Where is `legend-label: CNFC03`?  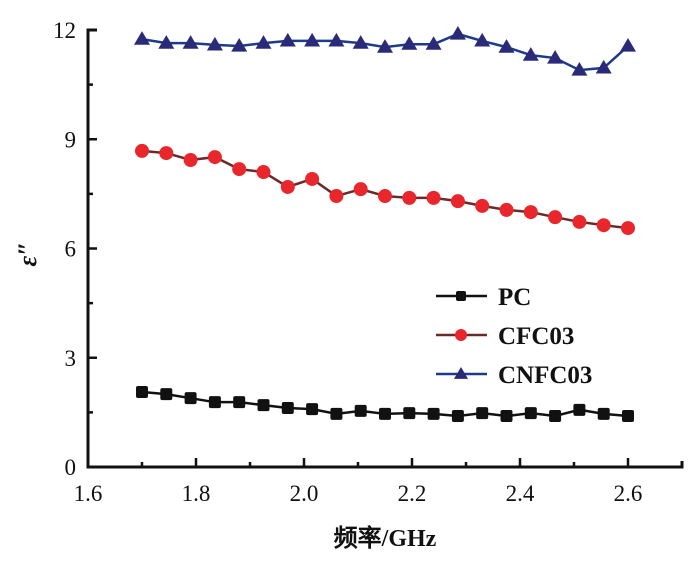 legend-label: CNFC03 is located at coordinates (545, 375).